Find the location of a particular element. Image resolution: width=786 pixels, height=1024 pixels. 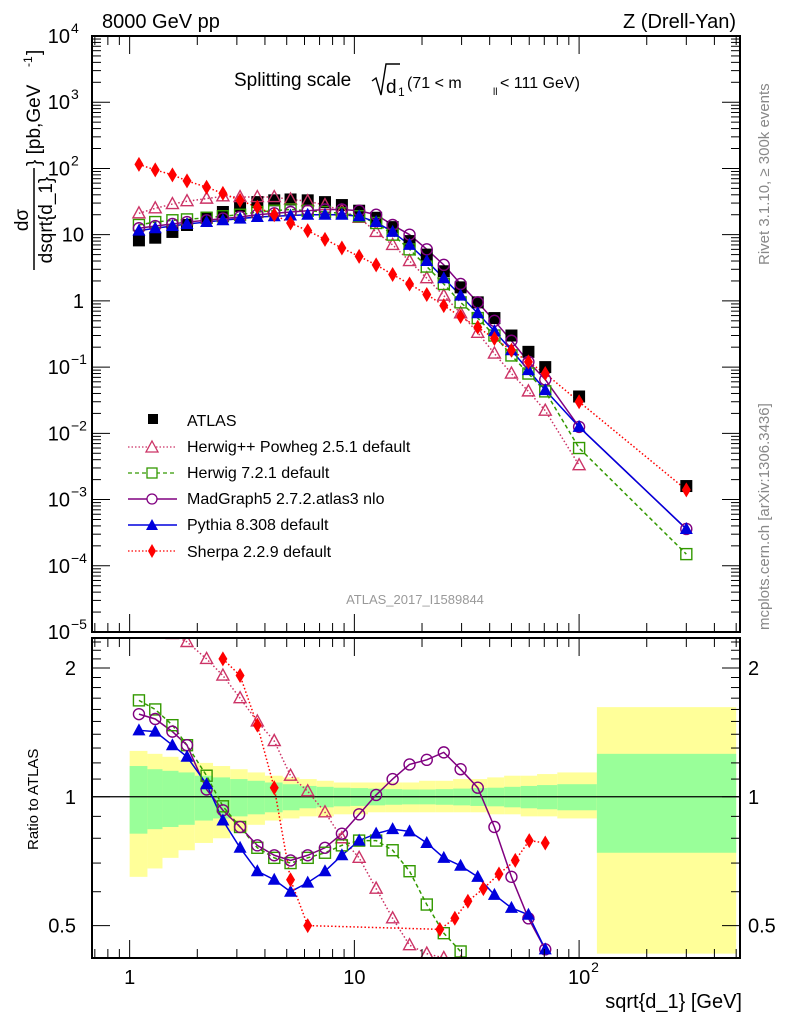

ratio-y-tick-label: 2 is located at coordinates (70, 669).